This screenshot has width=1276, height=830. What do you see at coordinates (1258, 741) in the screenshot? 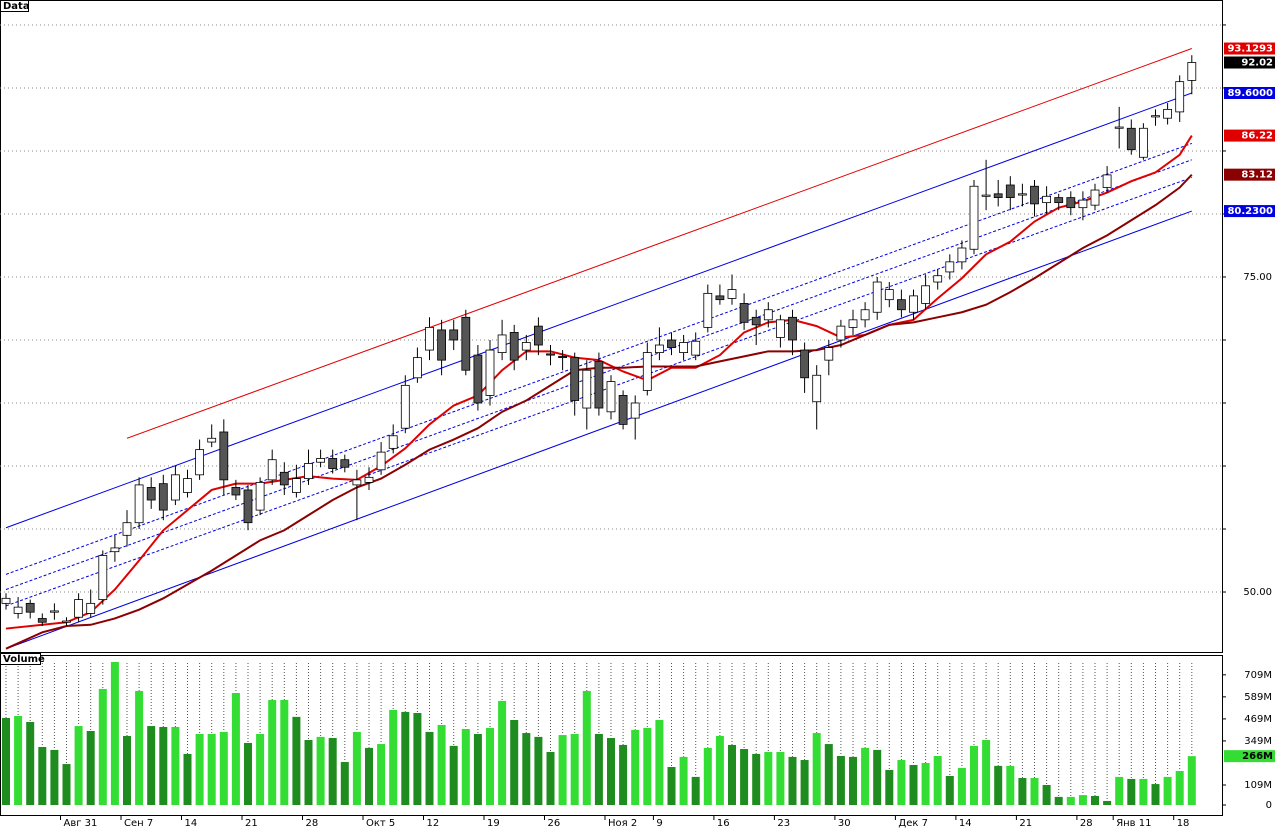
I see `y-tick-label: 349M` at bounding box center [1258, 741].